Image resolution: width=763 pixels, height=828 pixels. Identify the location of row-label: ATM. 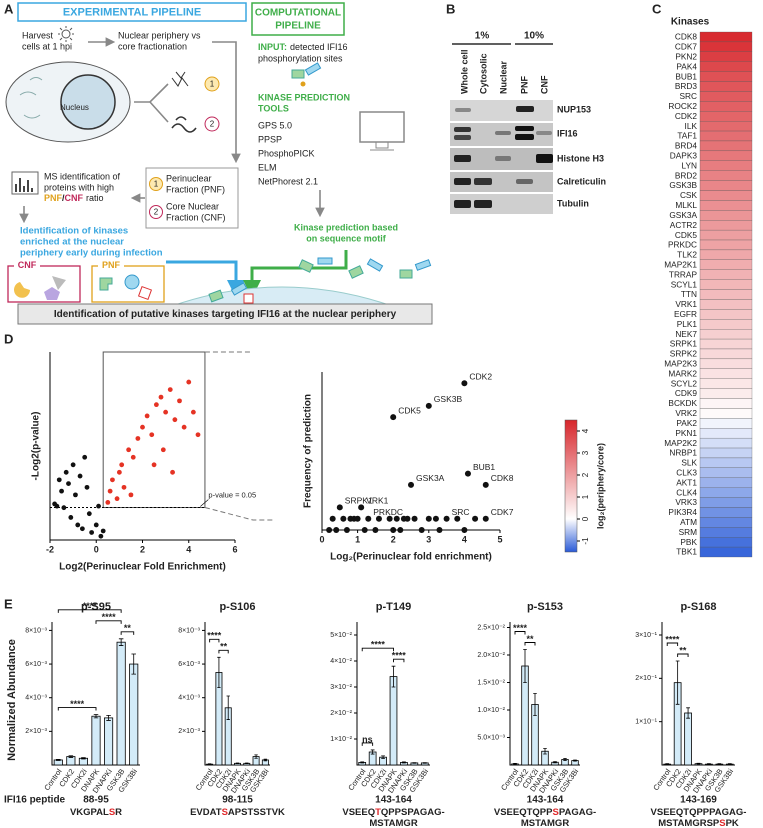
(688, 522).